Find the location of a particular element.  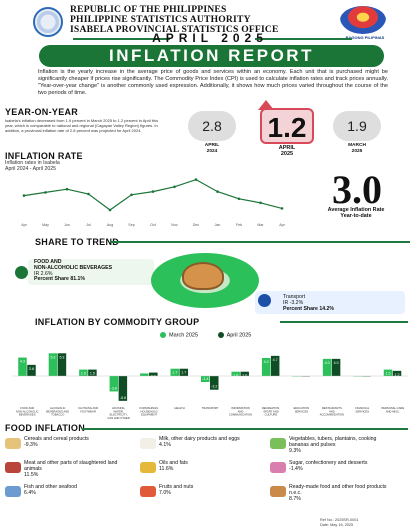

x-tick-label: Aug is located at coordinates (110, 225).